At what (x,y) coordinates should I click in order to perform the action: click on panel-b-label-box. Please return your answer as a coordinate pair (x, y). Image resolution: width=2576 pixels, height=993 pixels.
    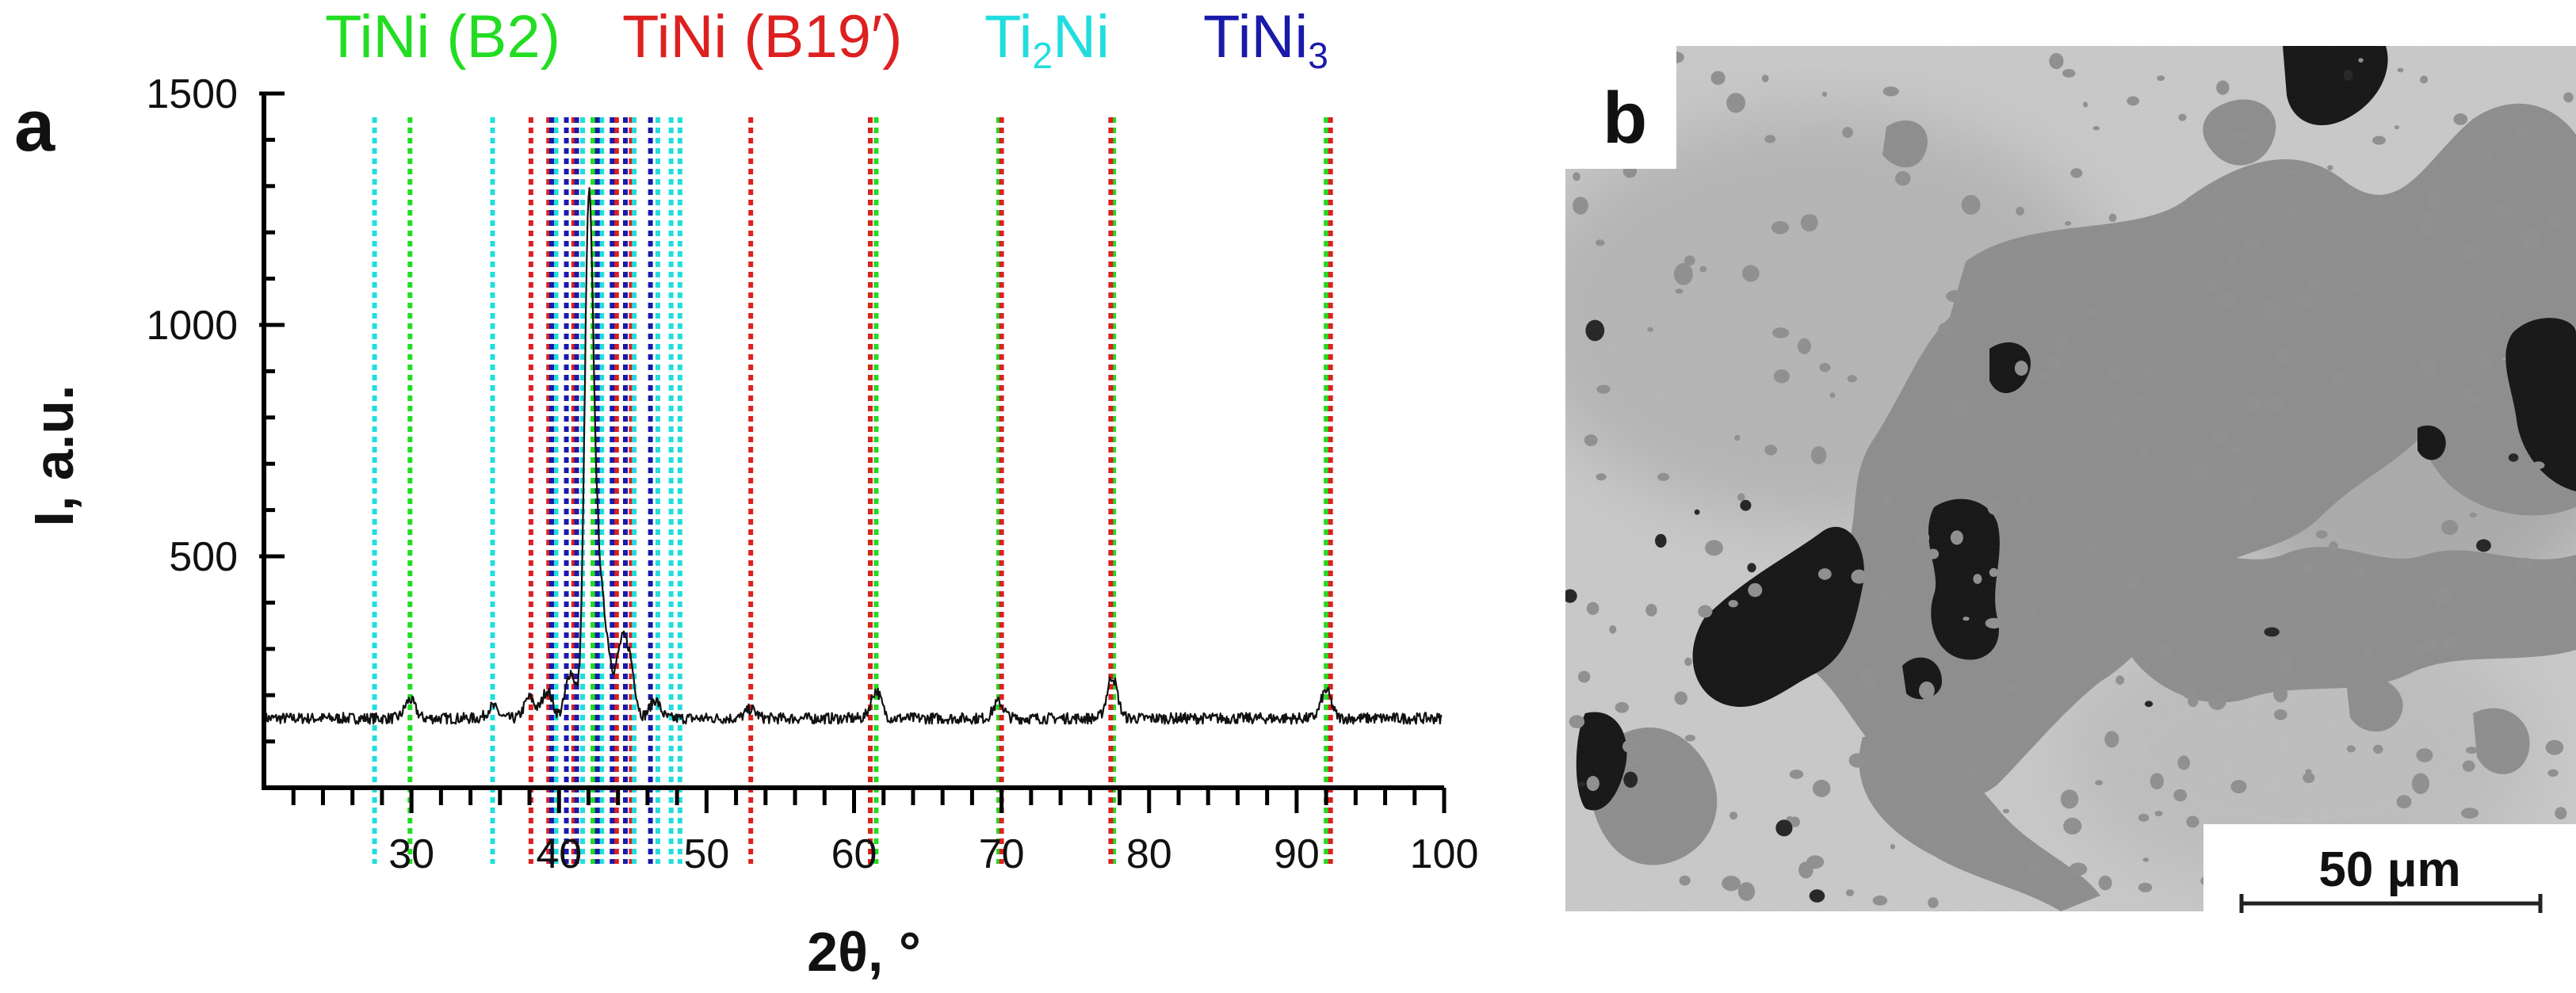
    Looking at the image, I should click on (1620, 107).